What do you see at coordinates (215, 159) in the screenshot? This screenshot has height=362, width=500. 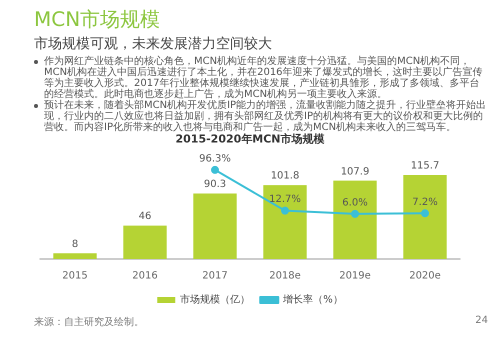 I see `data-label: 96.3%` at bounding box center [215, 159].